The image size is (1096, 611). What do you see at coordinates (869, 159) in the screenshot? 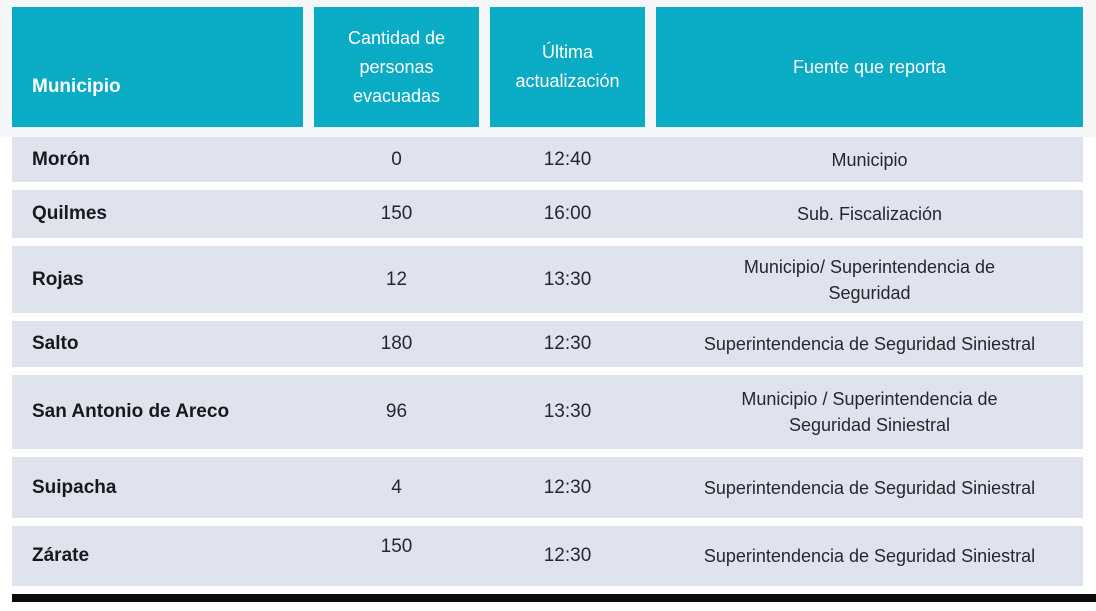
I see `cell-fuente-que-reporta: Municipio` at bounding box center [869, 159].